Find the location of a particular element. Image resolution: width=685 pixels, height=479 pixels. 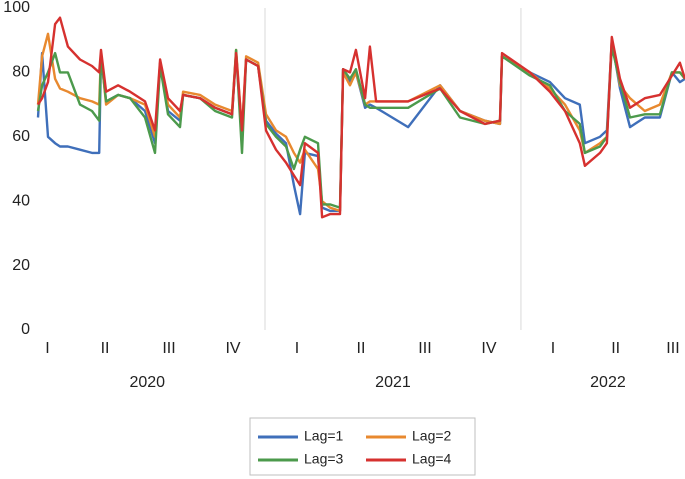

y-tick-label: 0 is located at coordinates (25, 329).